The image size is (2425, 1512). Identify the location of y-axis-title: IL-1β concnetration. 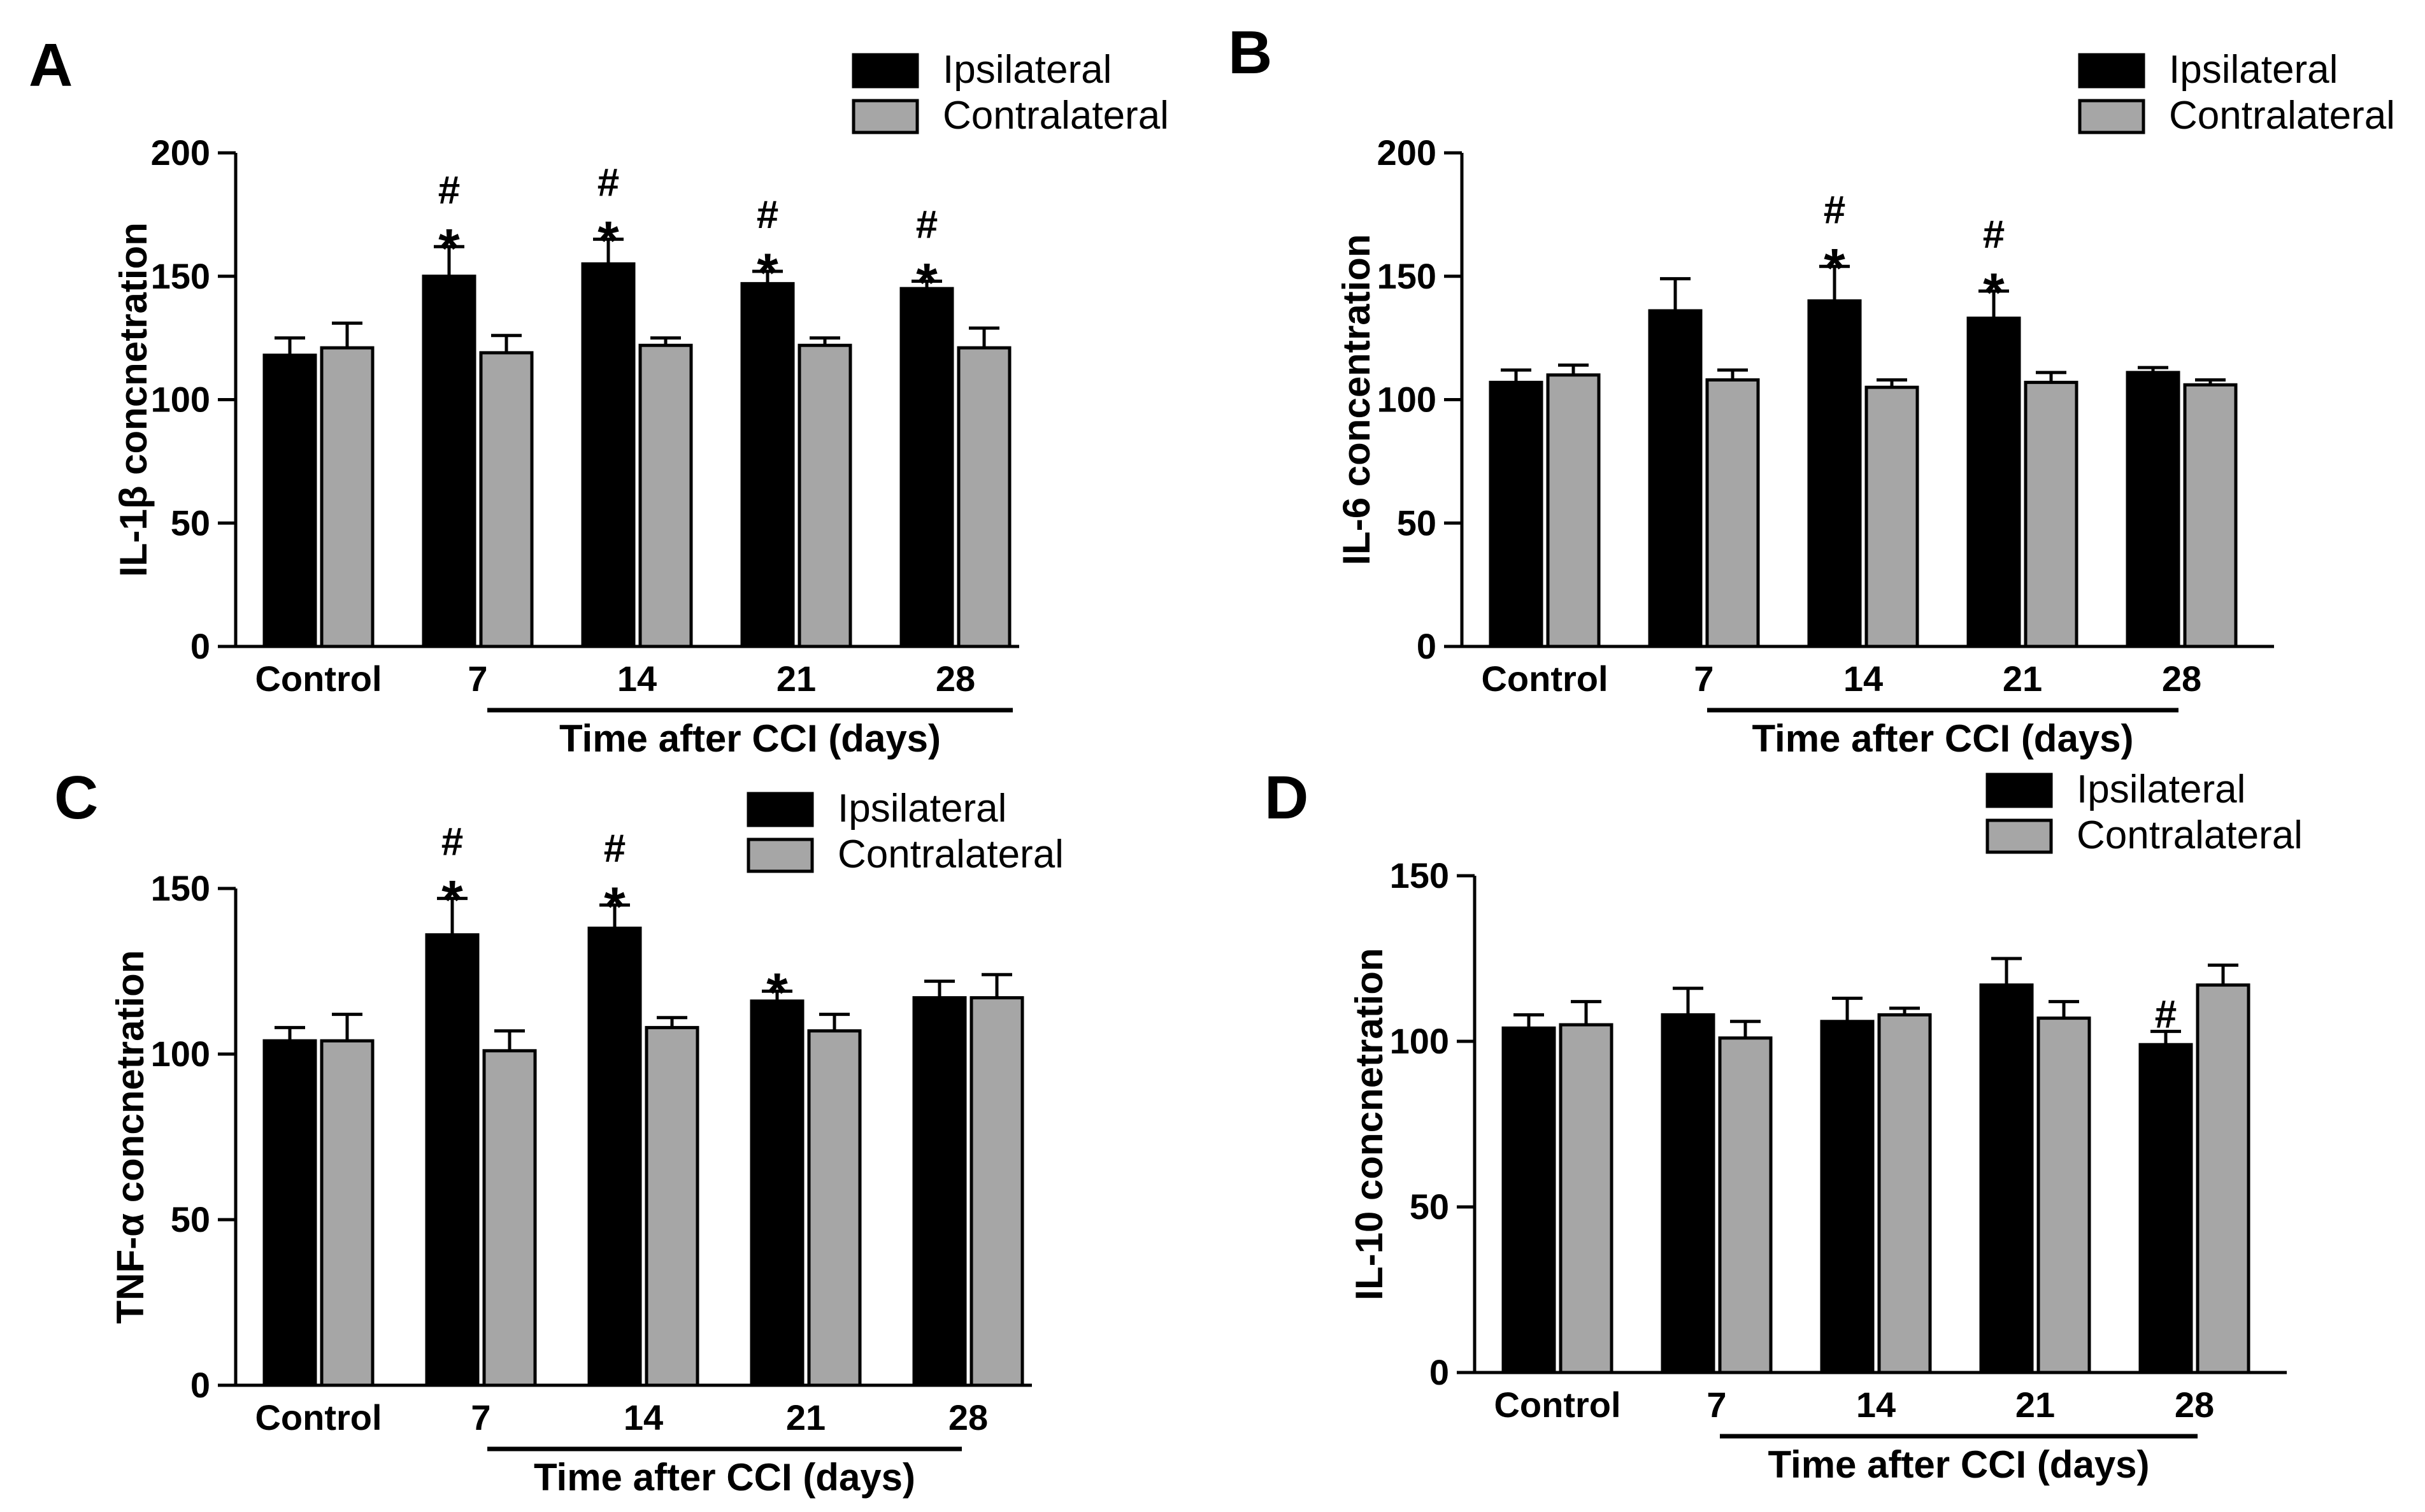
(133, 399).